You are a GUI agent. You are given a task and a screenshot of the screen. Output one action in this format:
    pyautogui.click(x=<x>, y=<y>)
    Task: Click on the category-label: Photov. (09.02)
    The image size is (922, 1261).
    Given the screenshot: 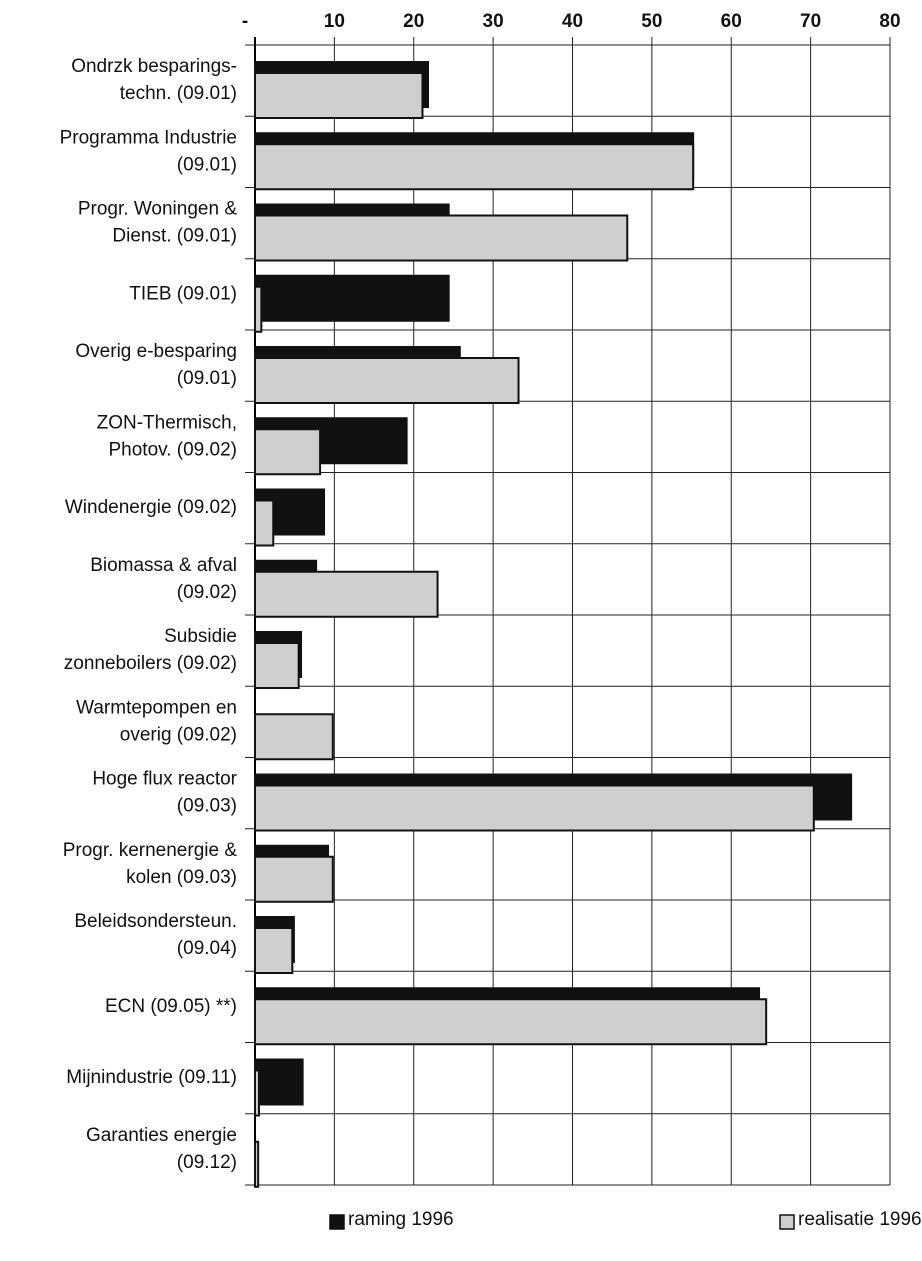 What is the action you would take?
    pyautogui.click(x=172, y=449)
    